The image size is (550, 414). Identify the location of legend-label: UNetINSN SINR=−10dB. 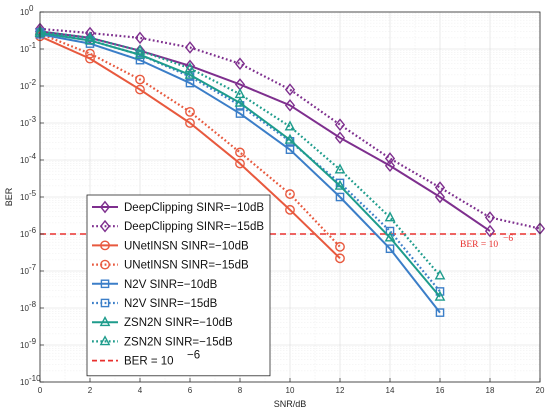
(186, 246).